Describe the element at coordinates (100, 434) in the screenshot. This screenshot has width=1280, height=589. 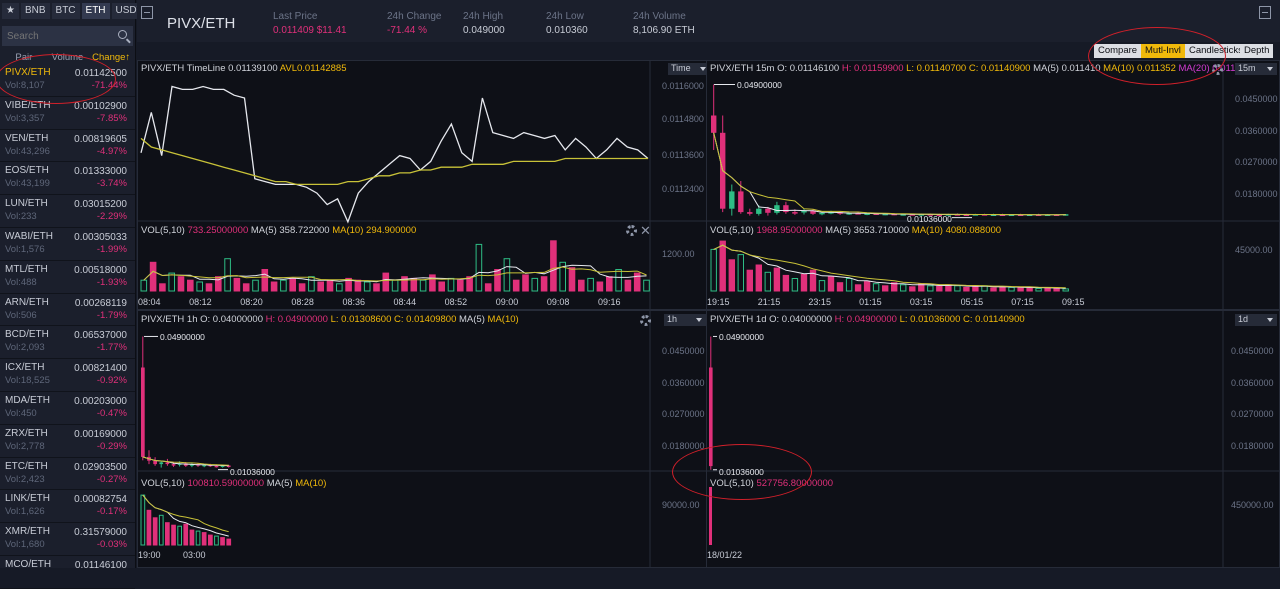
I see `pair-price: 0.00169000` at that location.